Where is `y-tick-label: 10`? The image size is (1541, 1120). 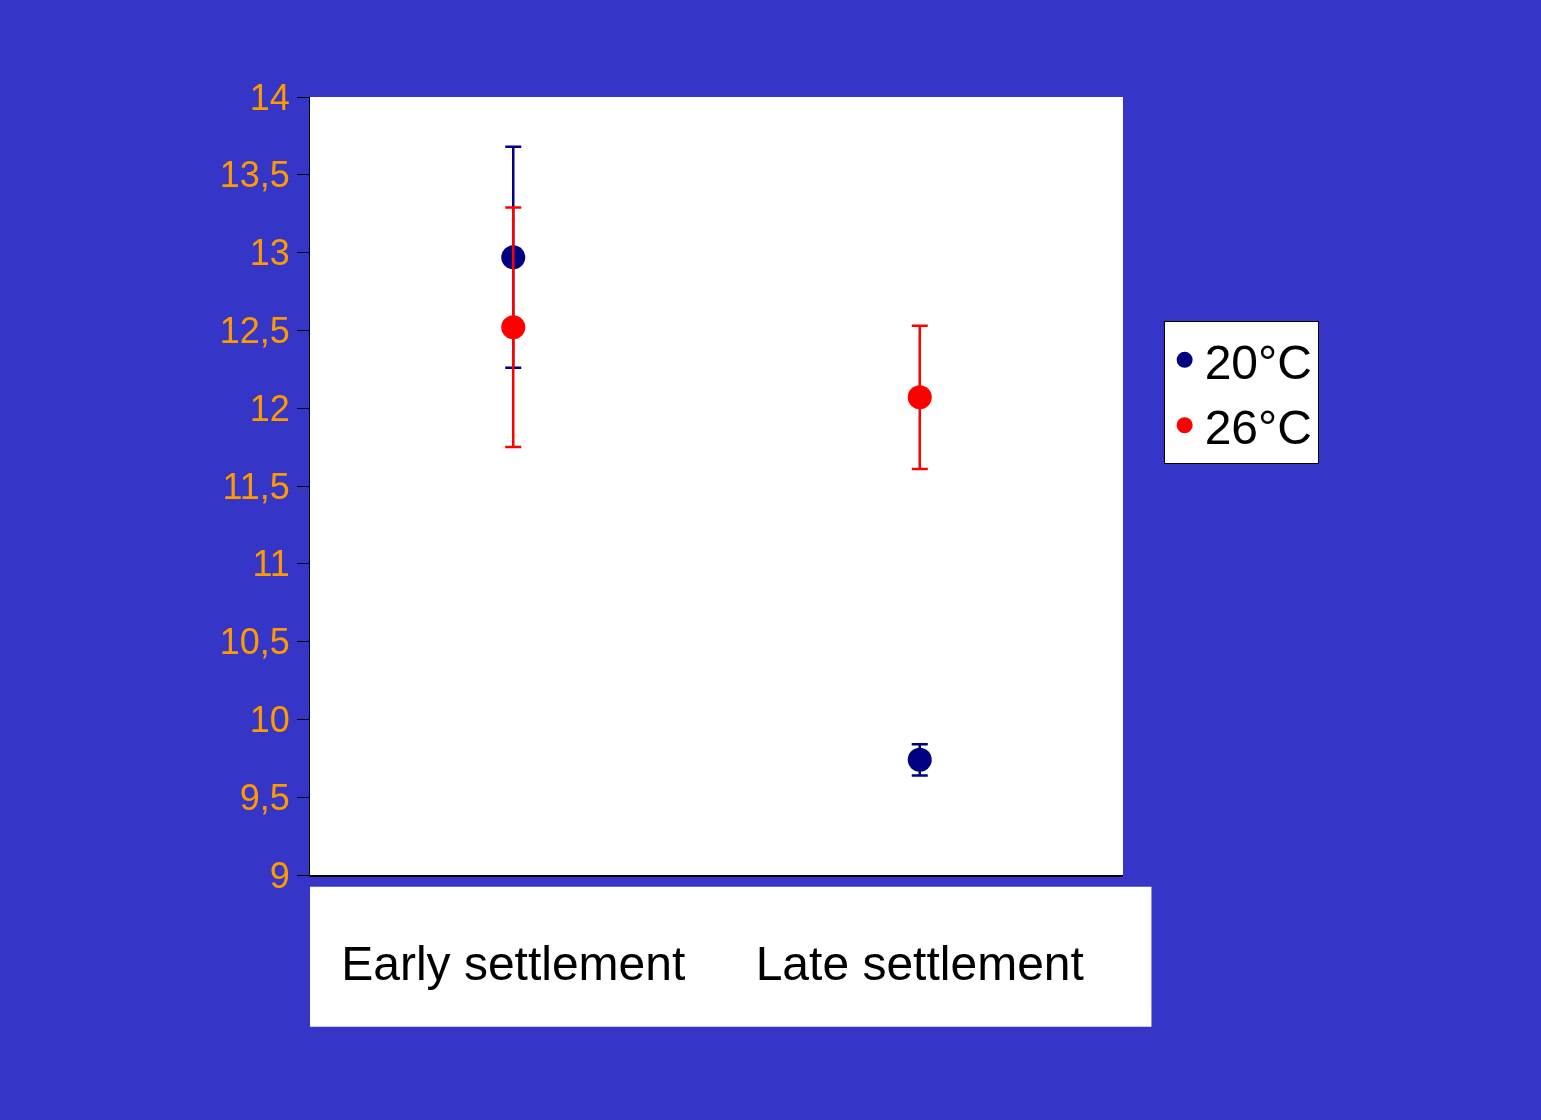 y-tick-label: 10 is located at coordinates (269, 719).